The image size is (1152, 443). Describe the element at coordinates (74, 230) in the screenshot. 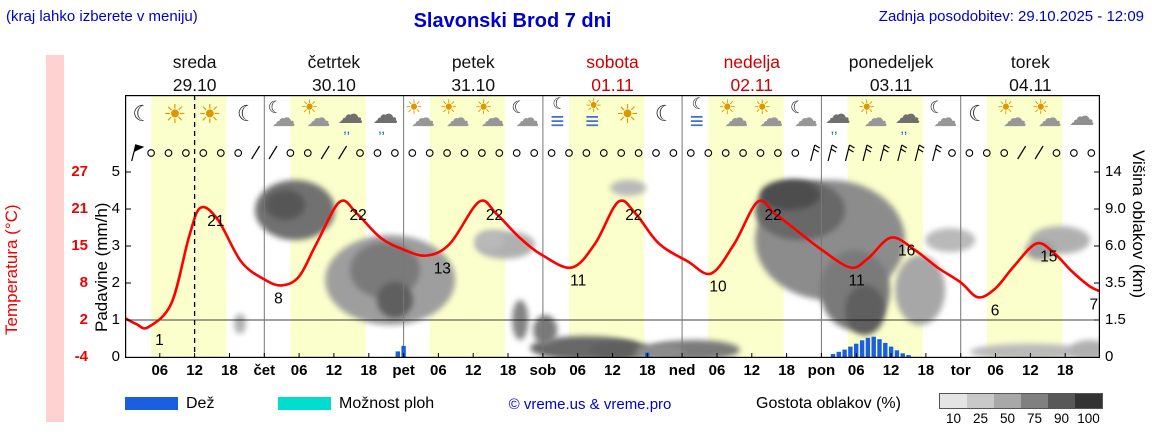

I see `temperature-ticks: 27 21 15 8 2 -4` at that location.